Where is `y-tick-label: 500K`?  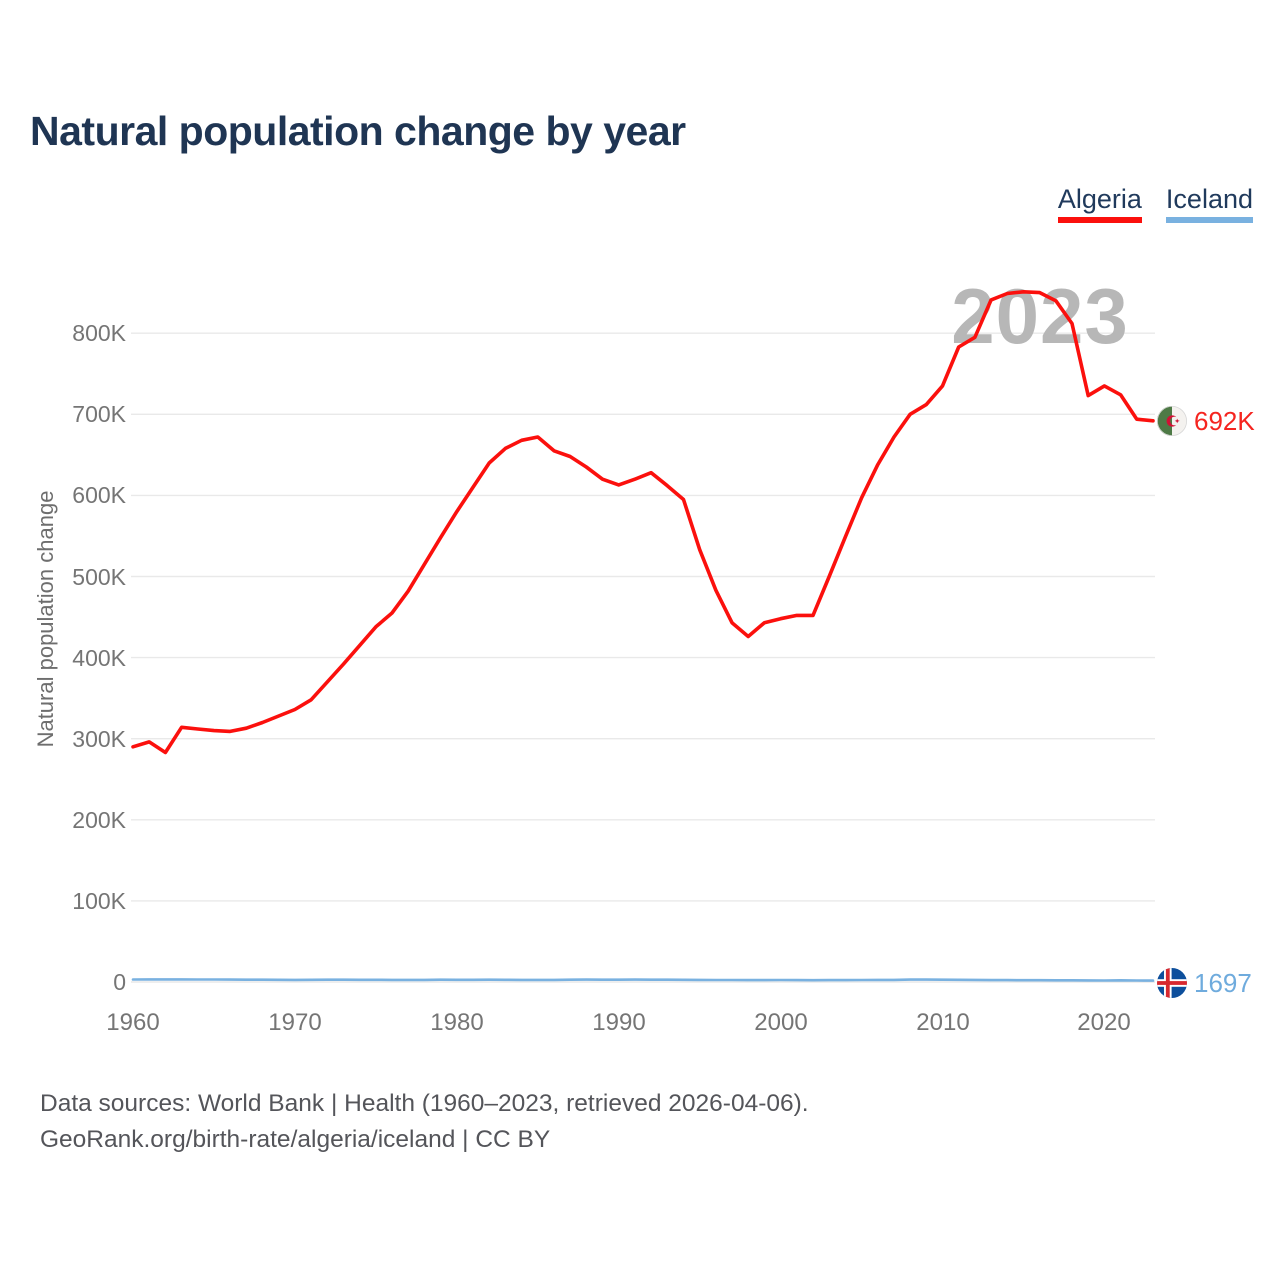
y-tick-label: 500K is located at coordinates (99, 577).